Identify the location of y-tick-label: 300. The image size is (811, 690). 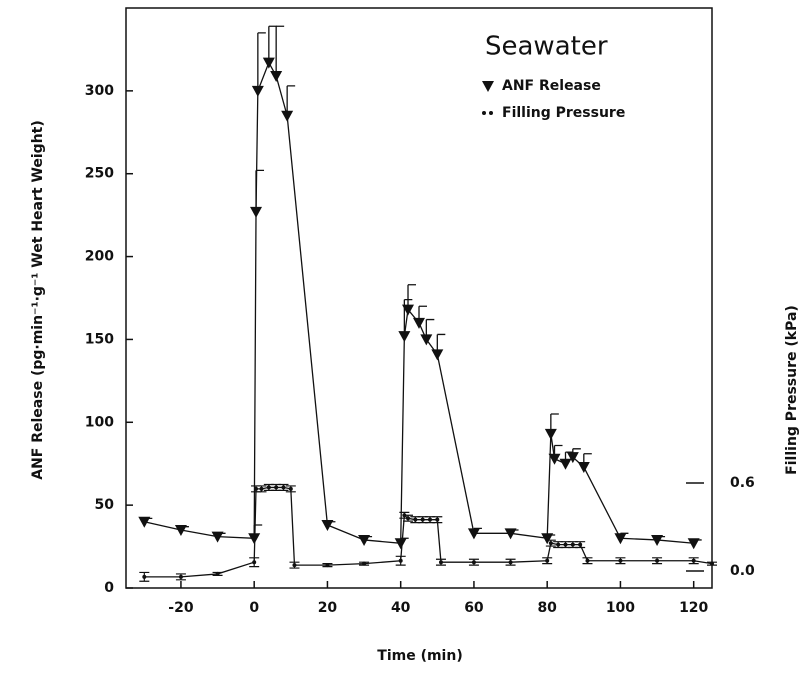
(99, 91).